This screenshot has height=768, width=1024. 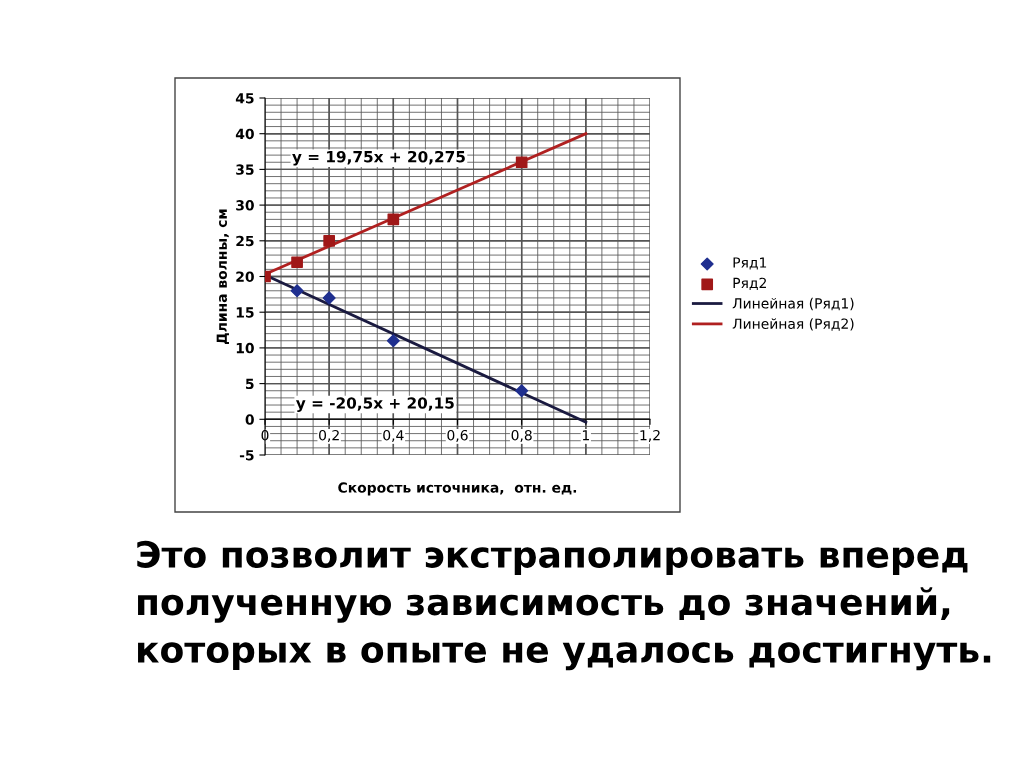 I want to click on x-axis-title: Скорость источника, отн. ед., so click(x=457, y=489).